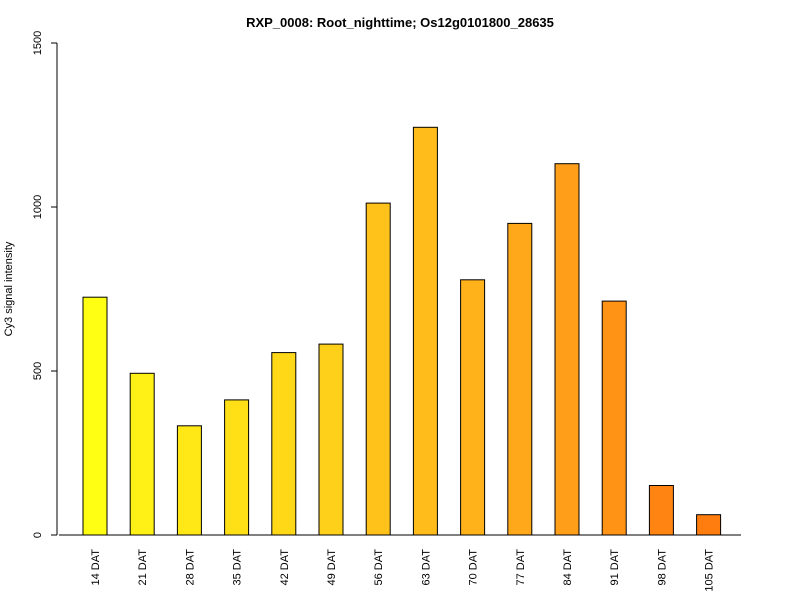  What do you see at coordinates (45, 284) in the screenshot?
I see `y-axis: 0 500 1000 1500` at bounding box center [45, 284].